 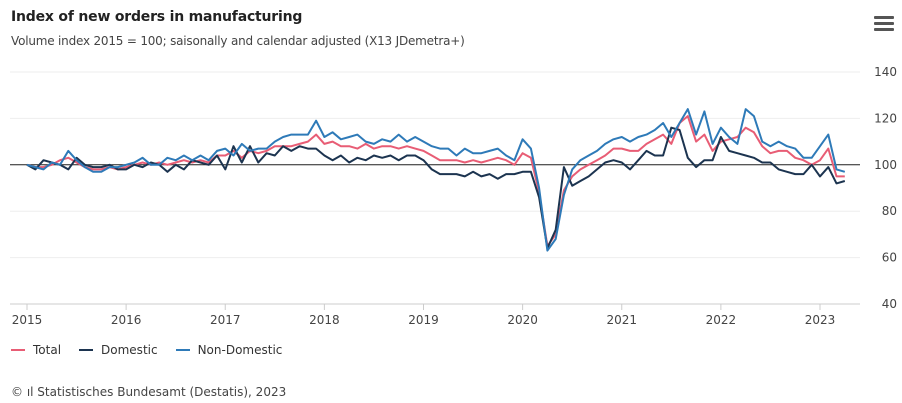 What do you see at coordinates (820, 320) in the screenshot?
I see `x-tick-label: 2023` at bounding box center [820, 320].